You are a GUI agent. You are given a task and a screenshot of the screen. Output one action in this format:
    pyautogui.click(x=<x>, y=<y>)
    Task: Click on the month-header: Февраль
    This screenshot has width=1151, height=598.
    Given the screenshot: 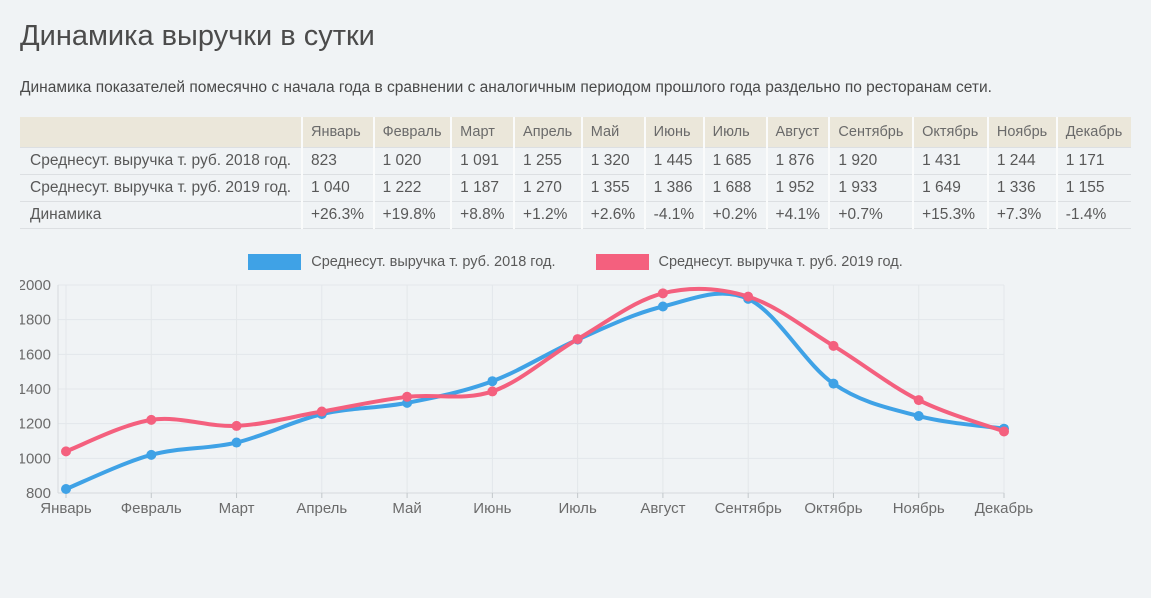 What is the action you would take?
    pyautogui.click(x=412, y=132)
    